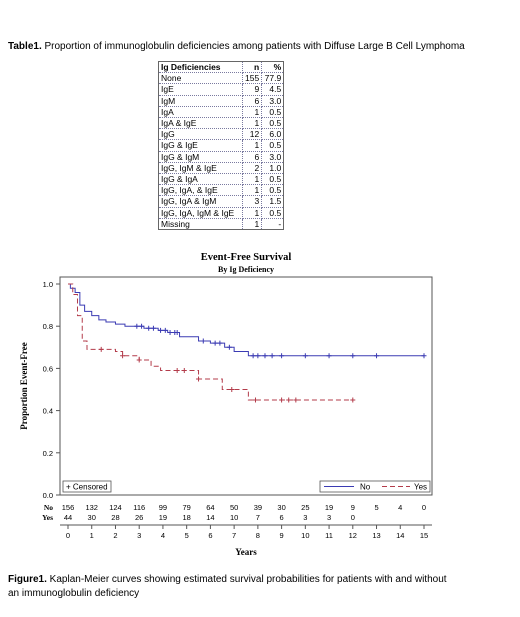 This screenshot has width=520, height=617. What do you see at coordinates (24, 385) in the screenshot?
I see `y-axis-label: Proportion Event-Free` at bounding box center [24, 385].